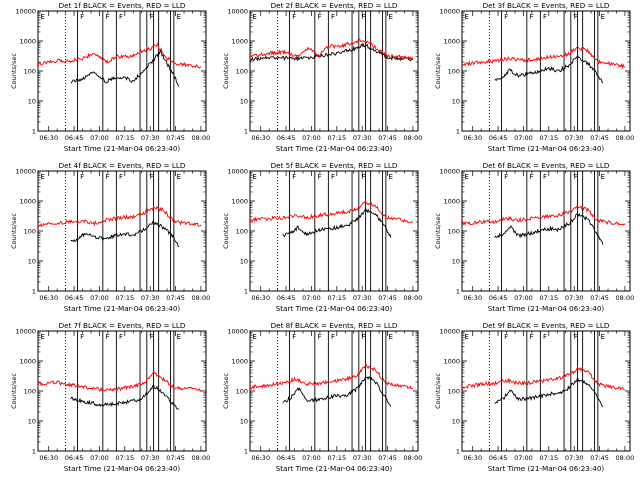 Image resolution: width=640 pixels, height=480 pixels. What do you see at coordinates (122, 5) in the screenshot?
I see `chart-title: Det 1f BLACK = Events, RED = LLD` at bounding box center [122, 5].